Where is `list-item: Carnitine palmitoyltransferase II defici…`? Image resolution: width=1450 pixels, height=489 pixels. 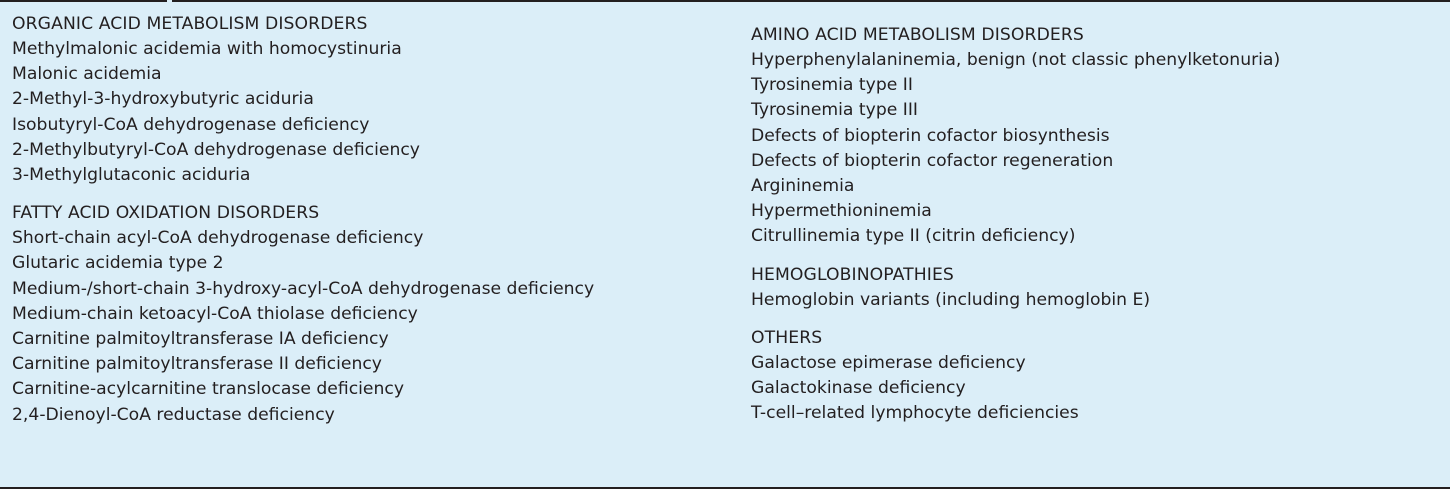 list-item: Carnitine palmitoyltransferase II defici… is located at coordinates (197, 364).